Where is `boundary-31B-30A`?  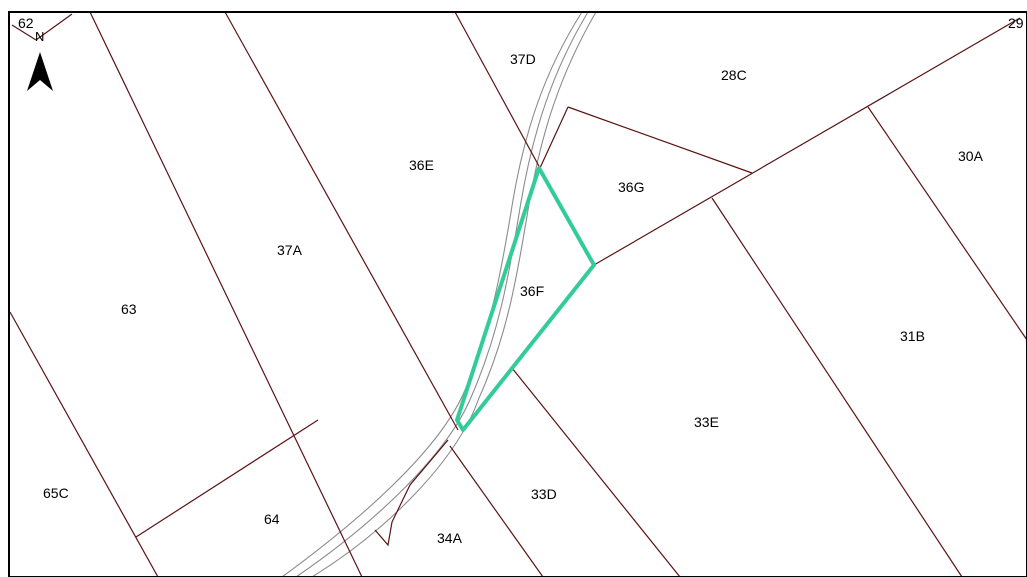
boundary-31B-30A is located at coordinates (947, 223).